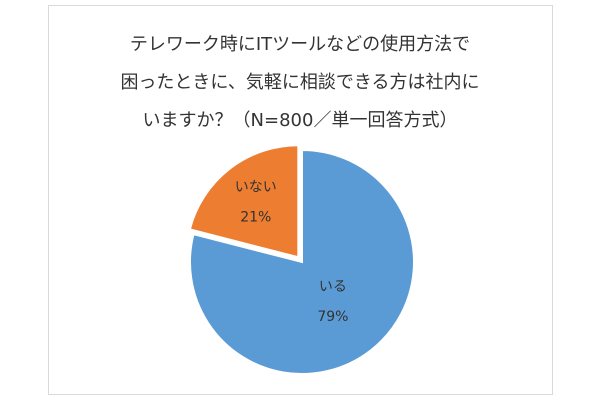 Image resolution: width=600 pixels, height=400 pixels. What do you see at coordinates (299, 82) in the screenshot?
I see `chart-title: 困ったときに、気軽に相談できる方は社内に` at bounding box center [299, 82].